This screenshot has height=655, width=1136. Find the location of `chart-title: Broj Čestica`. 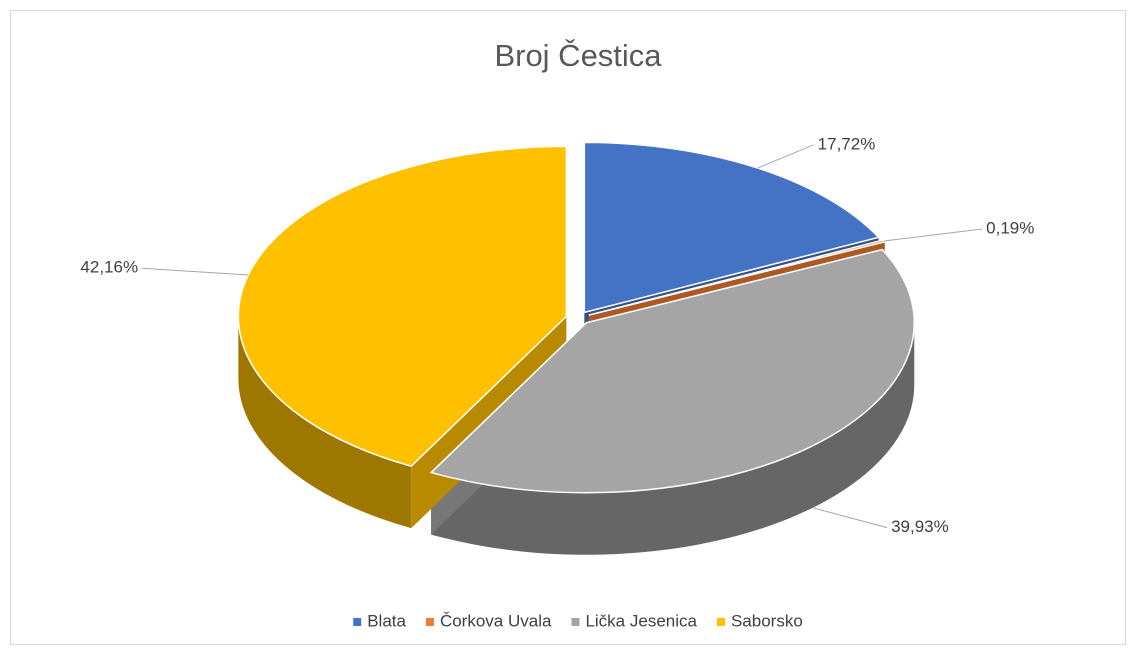

chart-title: Broj Čestica is located at coordinates (578, 55).